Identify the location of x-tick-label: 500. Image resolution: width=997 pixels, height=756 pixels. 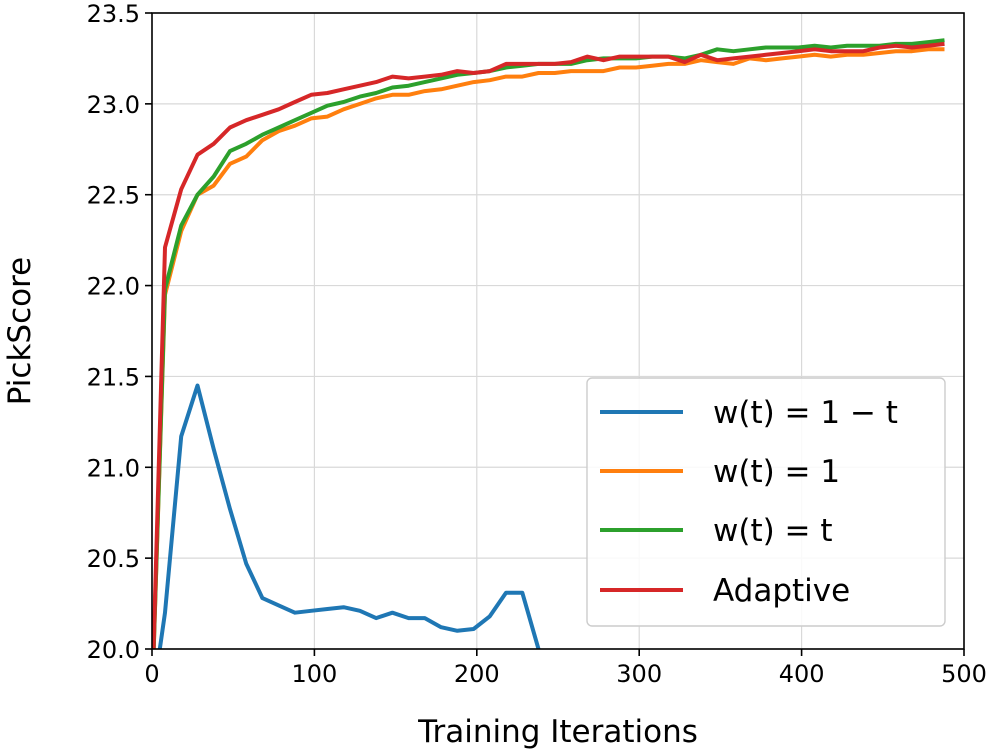
(964, 674).